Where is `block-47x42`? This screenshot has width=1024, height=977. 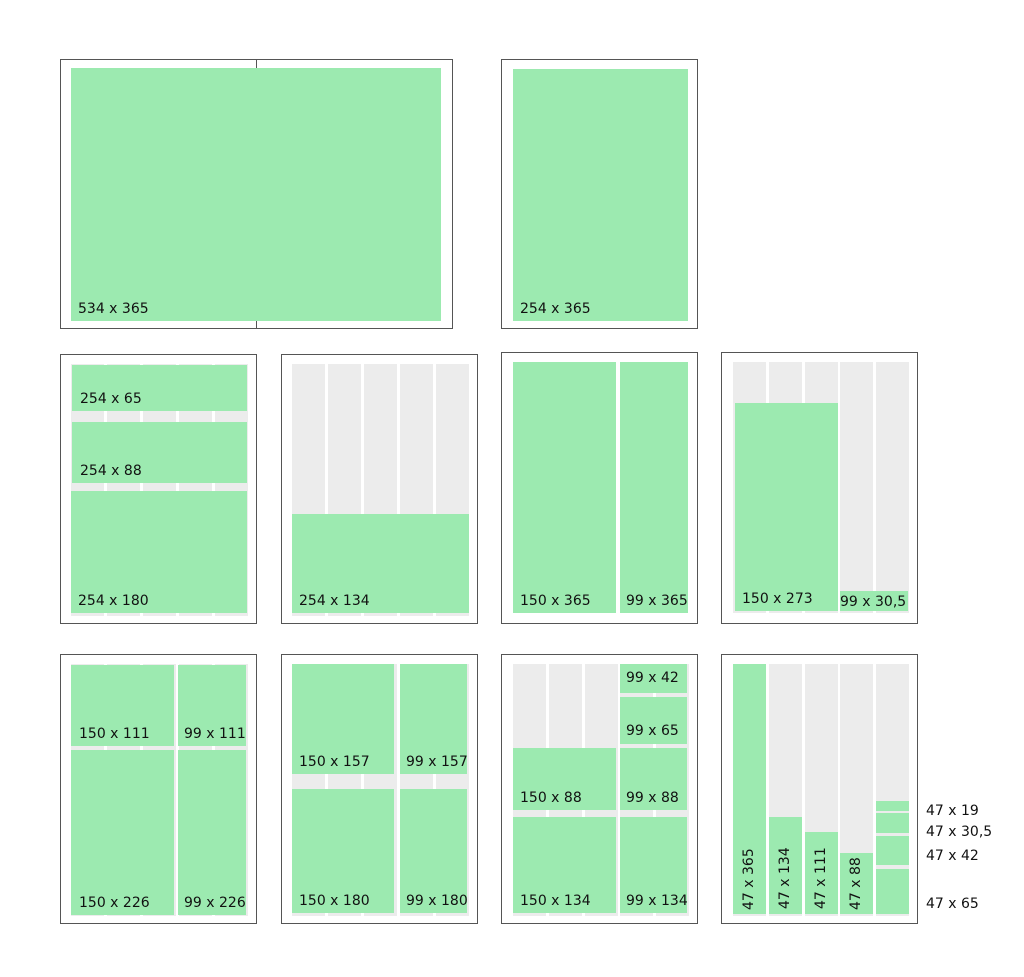 block-47x42 is located at coordinates (892, 850).